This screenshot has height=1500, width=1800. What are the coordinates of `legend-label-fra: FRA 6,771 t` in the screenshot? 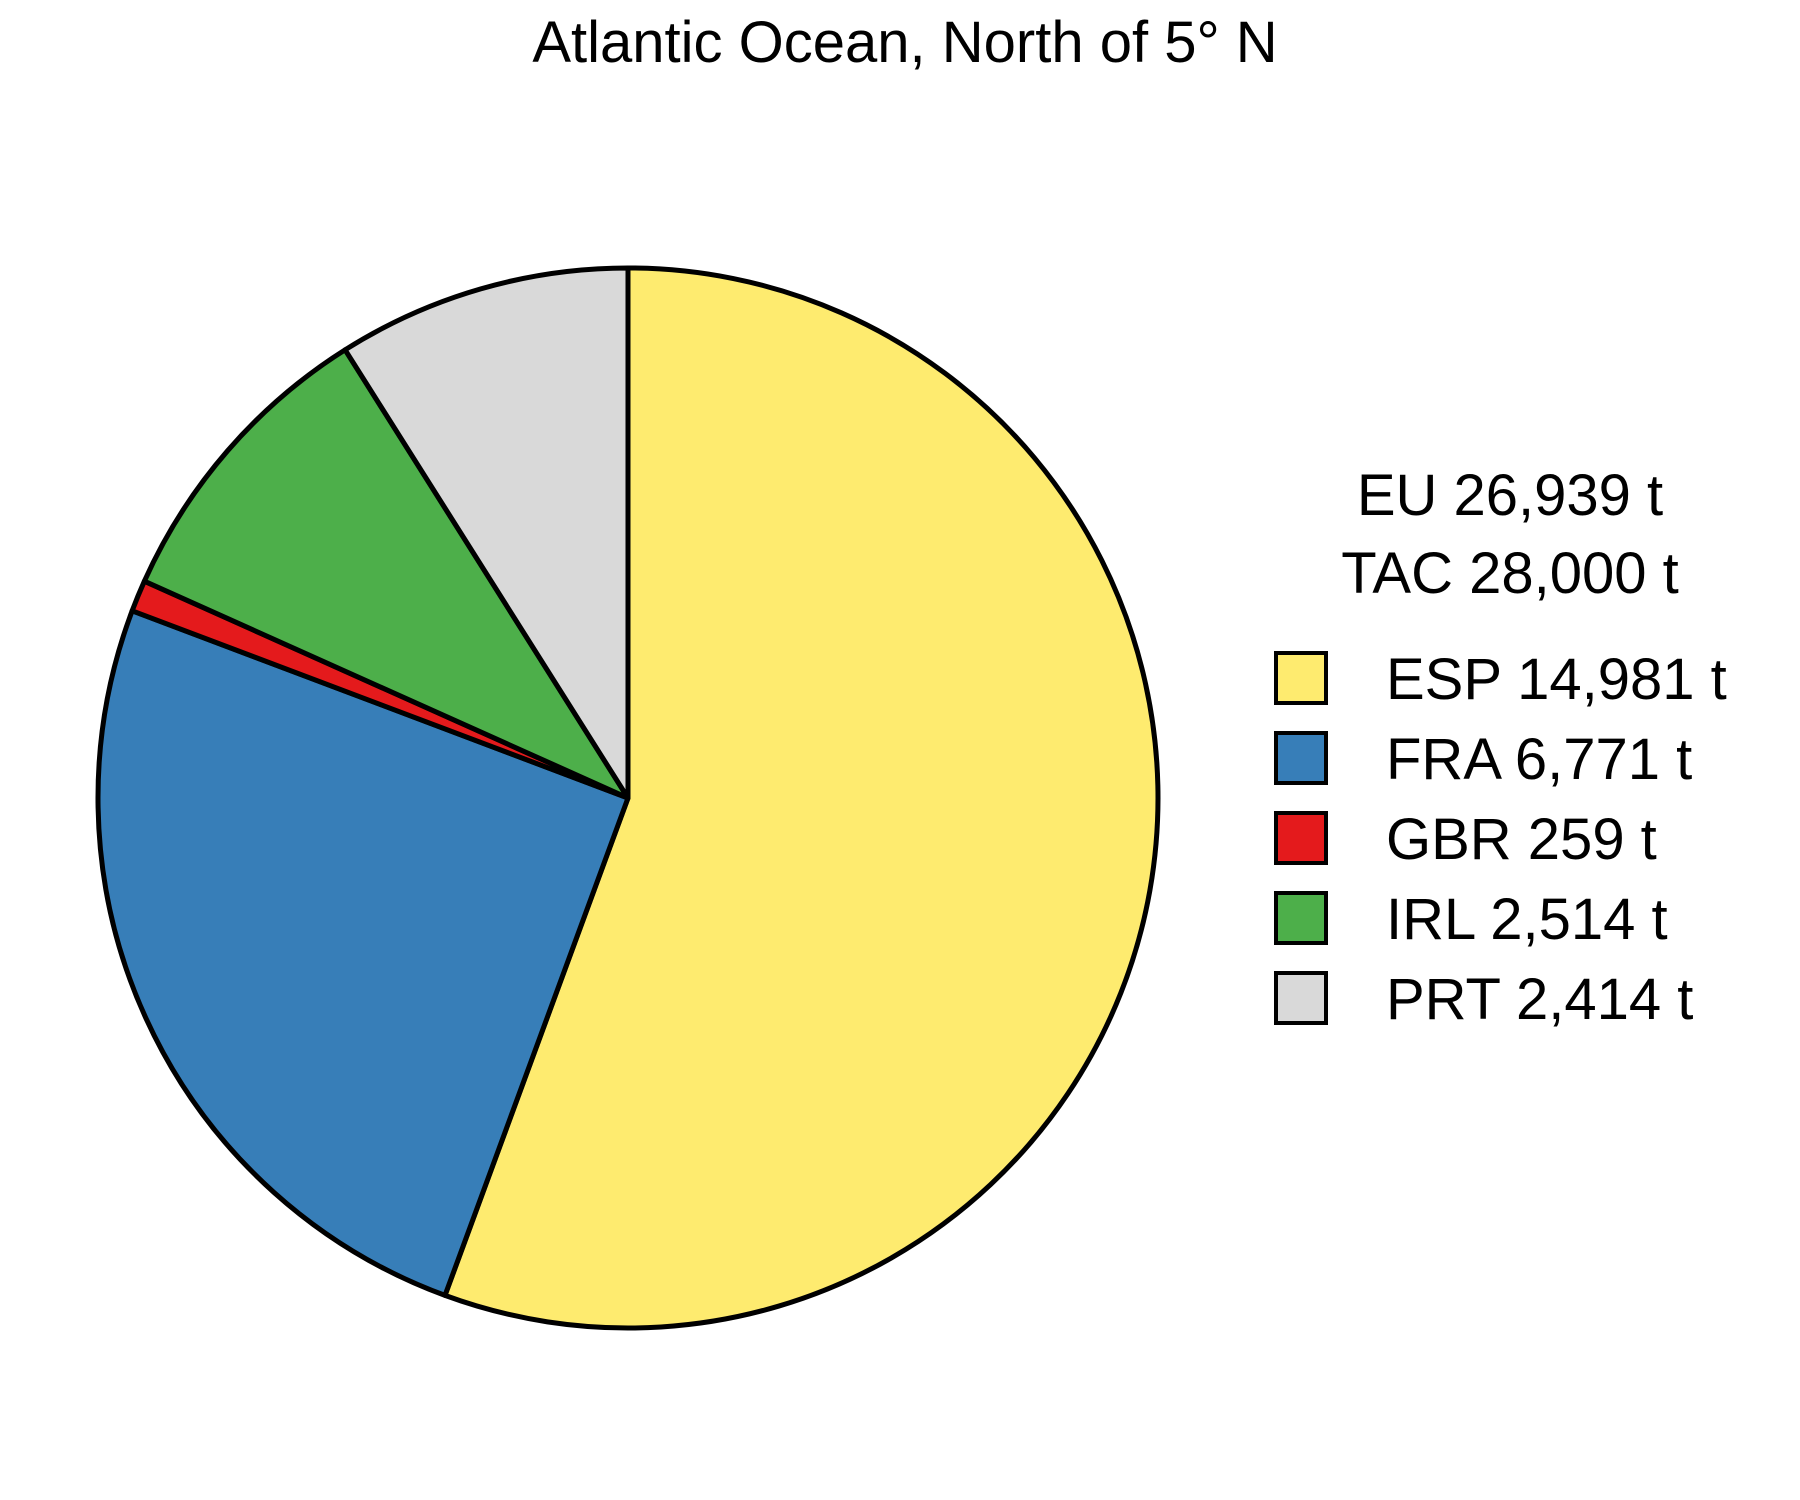 It's located at (1539, 759).